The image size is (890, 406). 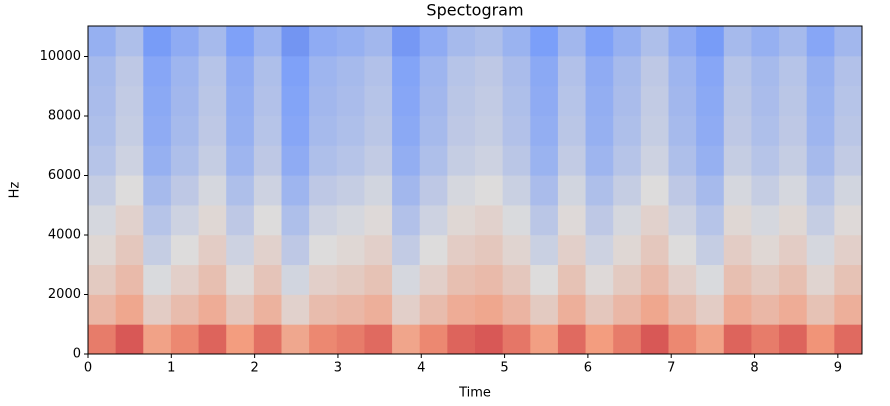 I want to click on y-tick-label: 10000, so click(x=60, y=56).